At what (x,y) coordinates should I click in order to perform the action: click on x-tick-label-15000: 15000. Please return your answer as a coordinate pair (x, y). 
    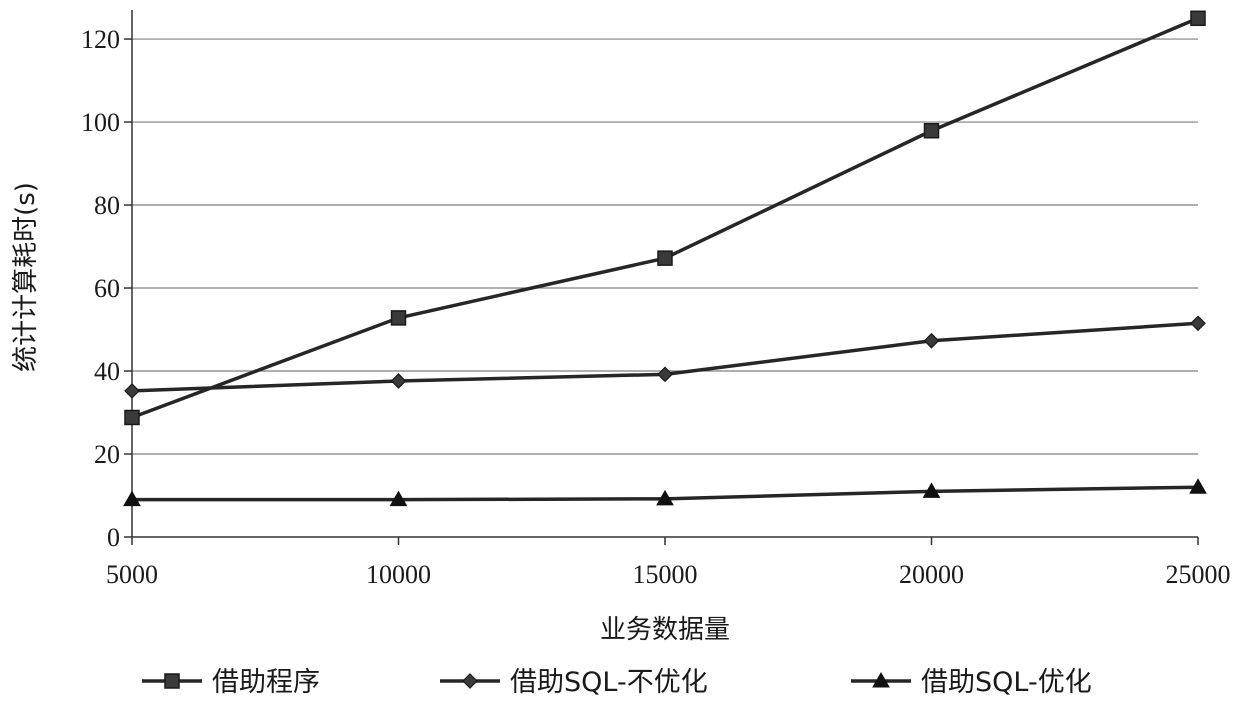
    Looking at the image, I should click on (665, 574).